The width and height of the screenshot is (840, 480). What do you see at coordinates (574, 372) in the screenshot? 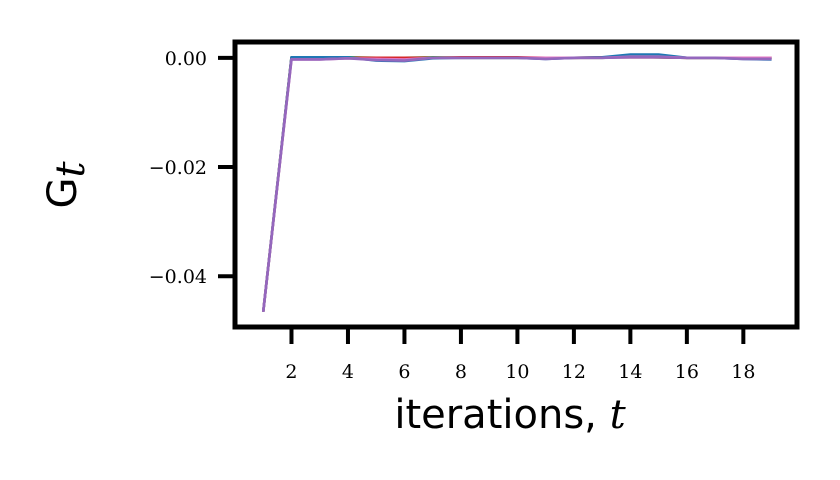
I see `x-tick-label: 12` at bounding box center [574, 372].